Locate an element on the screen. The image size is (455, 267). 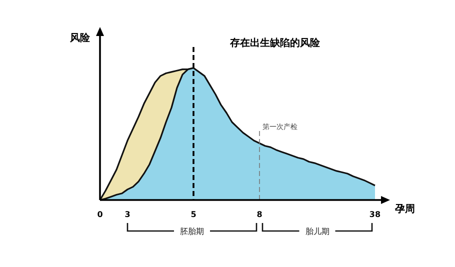
x-tick-label: 5 is located at coordinates (193, 214).